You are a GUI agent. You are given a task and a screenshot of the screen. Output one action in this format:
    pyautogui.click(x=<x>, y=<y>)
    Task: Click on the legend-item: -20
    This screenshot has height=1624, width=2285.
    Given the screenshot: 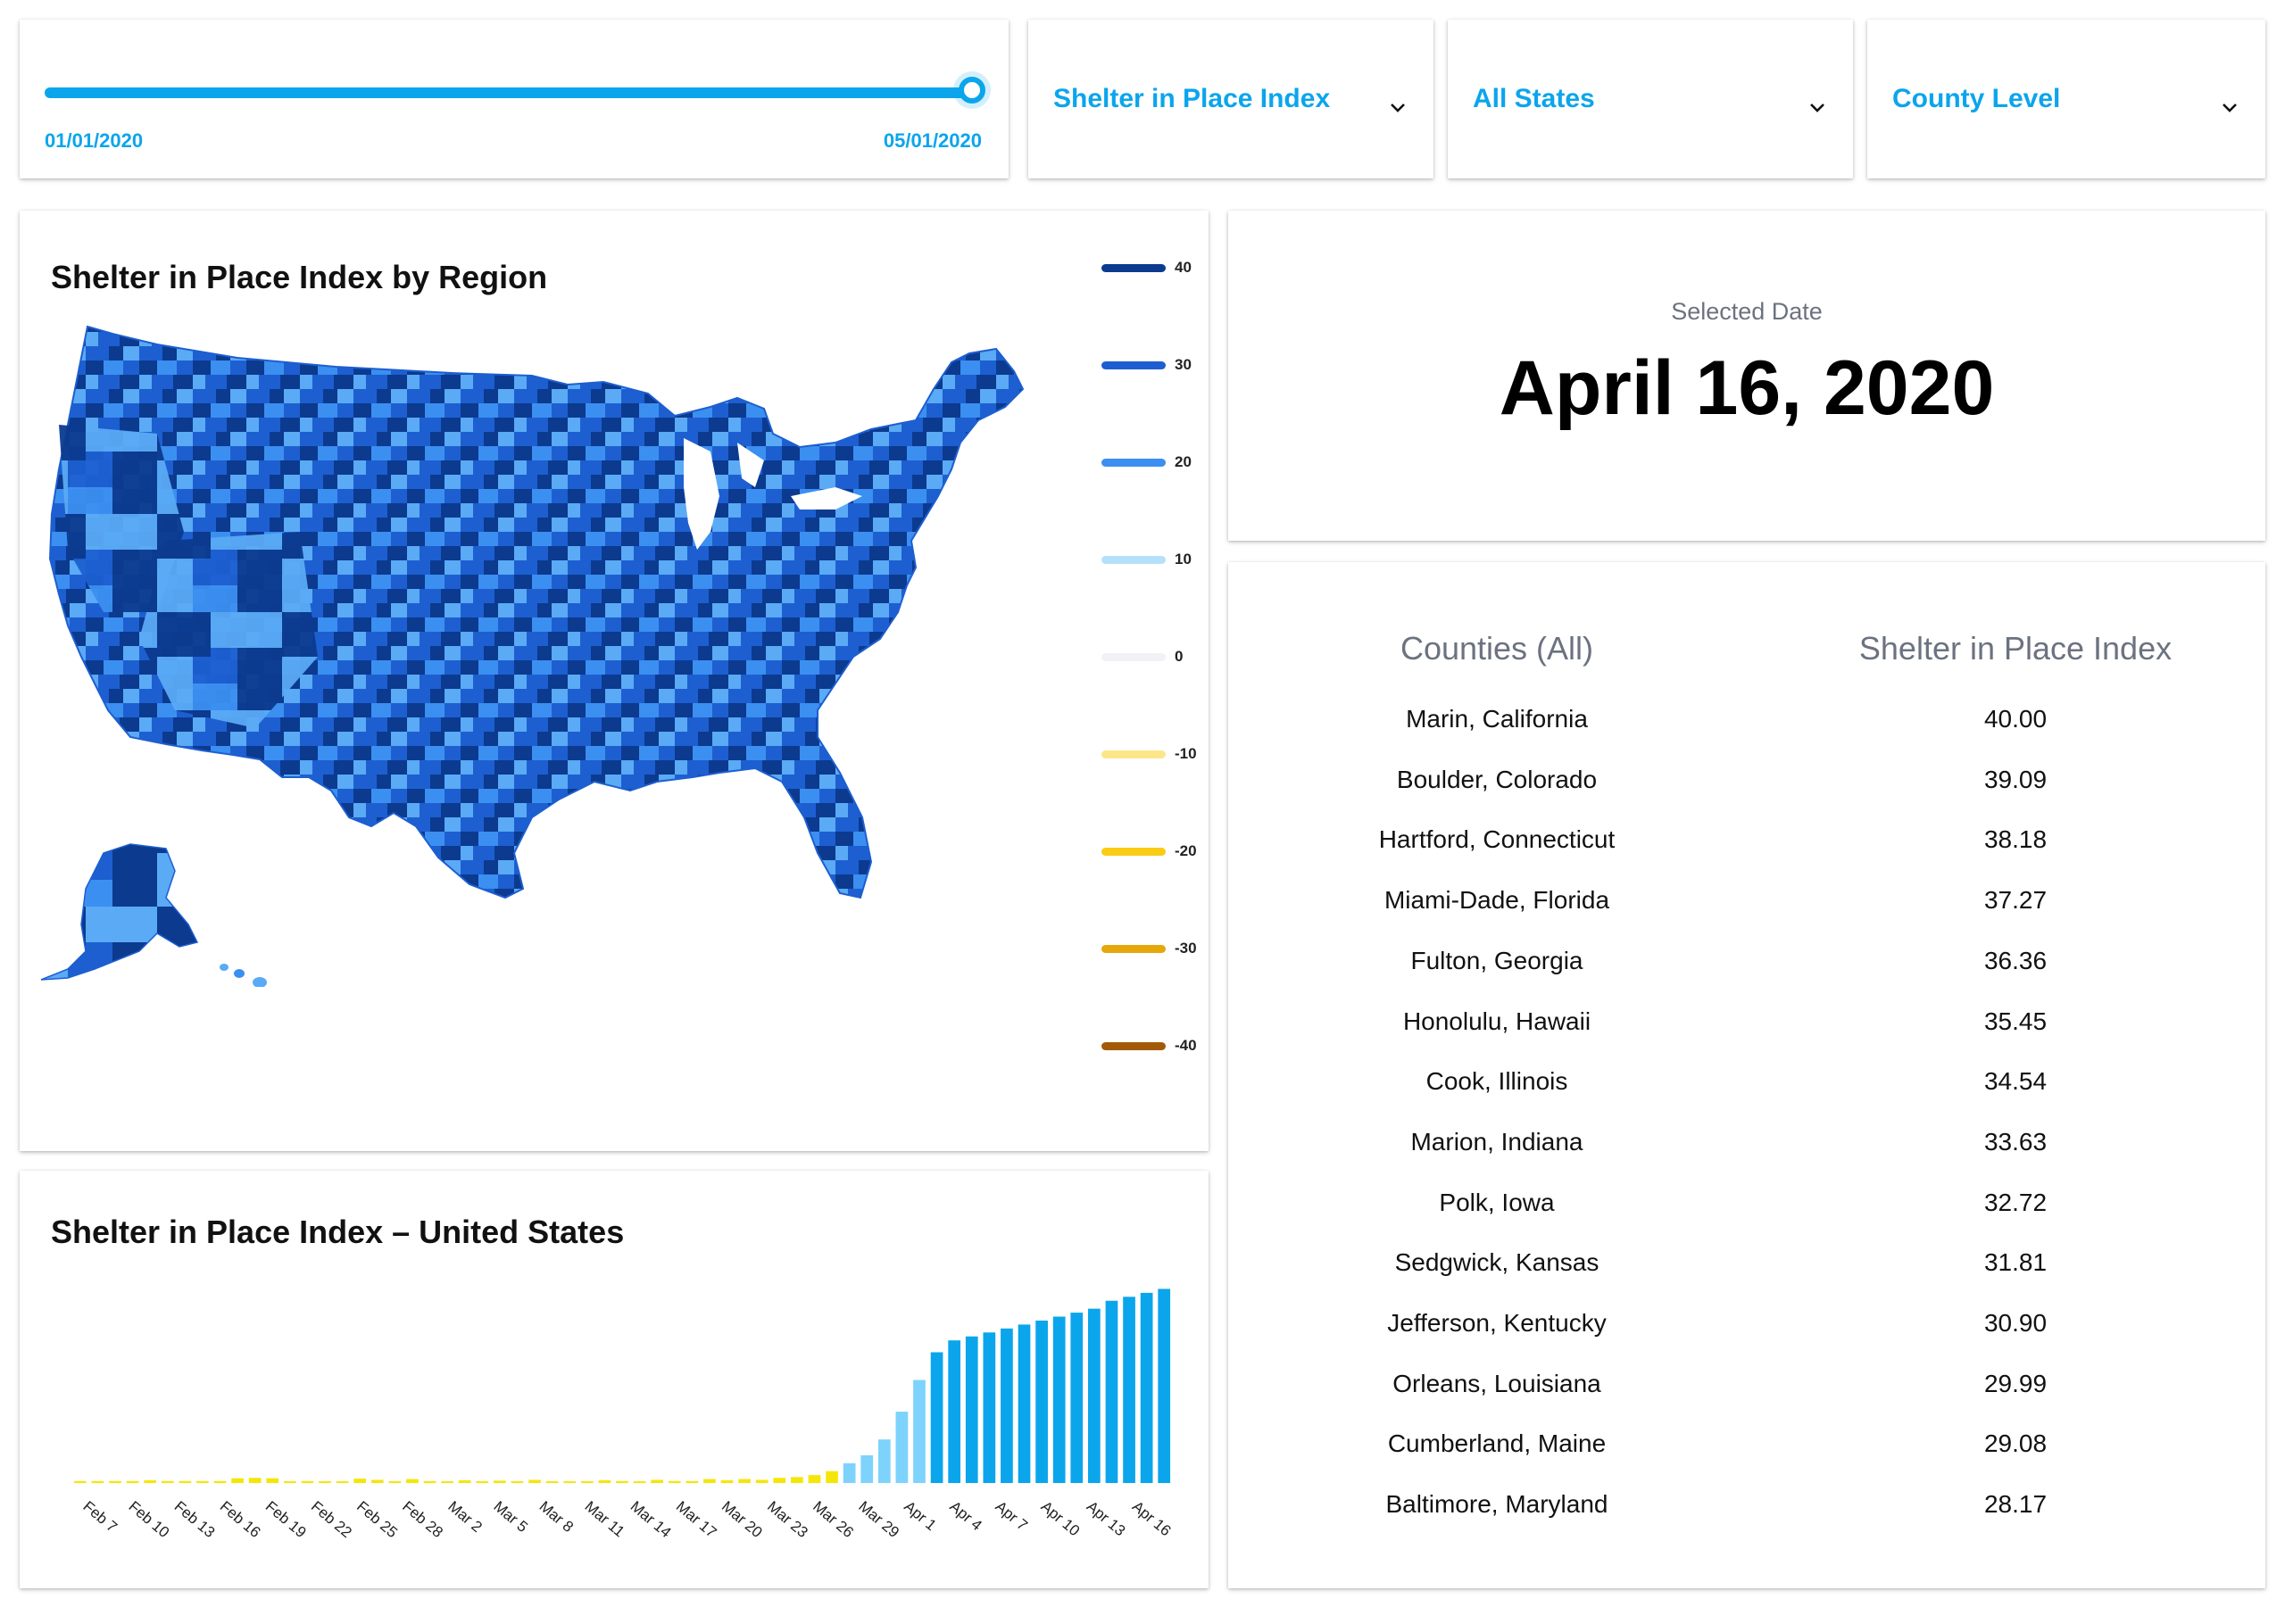 What is the action you would take?
    pyautogui.click(x=1155, y=851)
    